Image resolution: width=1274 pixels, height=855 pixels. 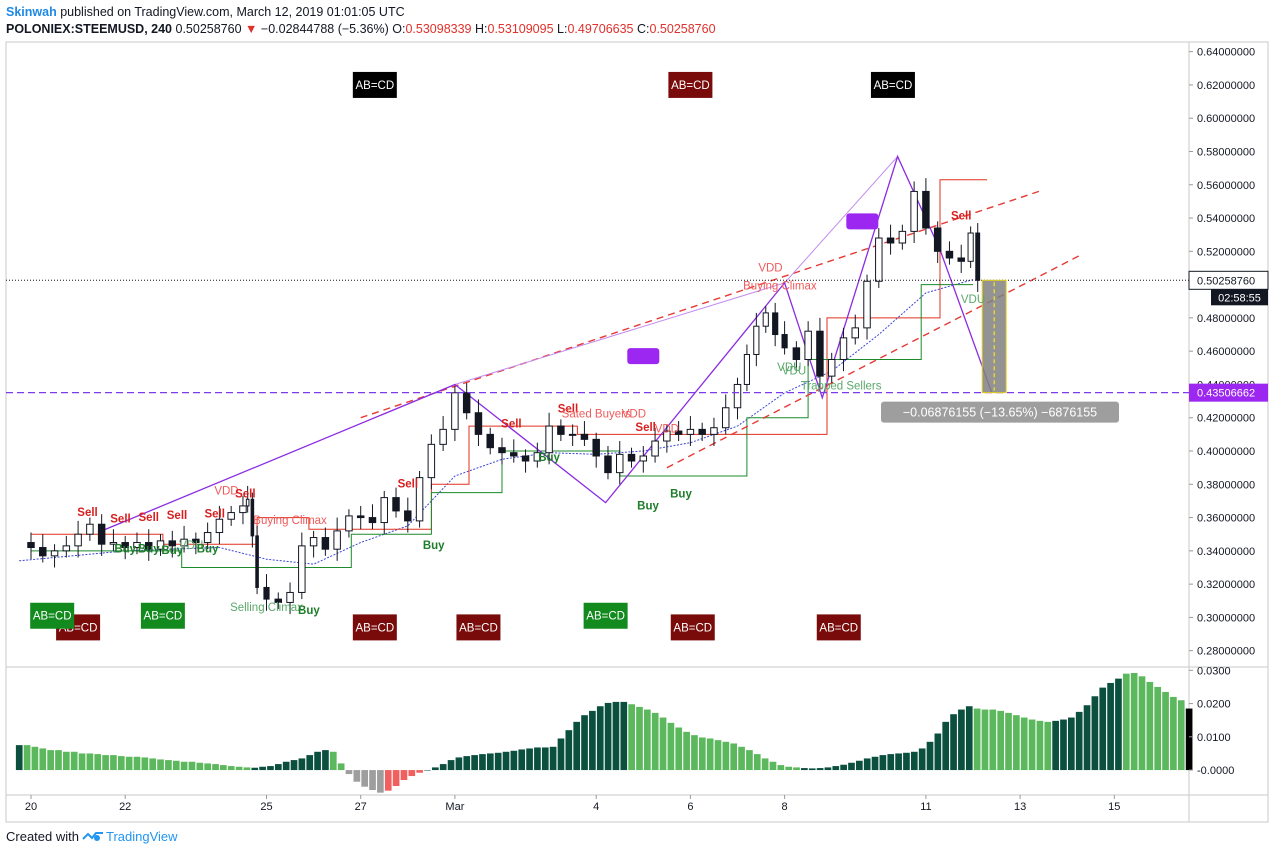 I want to click on x-tick-label: 6, so click(x=690, y=807).